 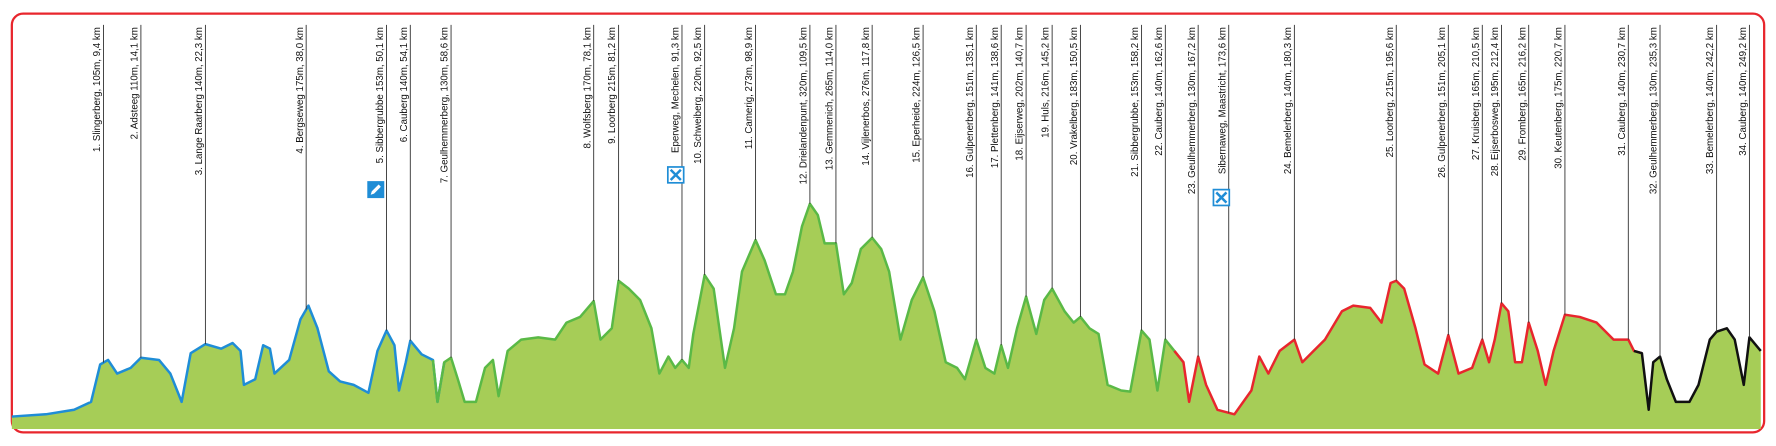 I want to click on climb-label: 26. Gulpenerberg, 151m, 205,1 km, so click(x=1442, y=102).